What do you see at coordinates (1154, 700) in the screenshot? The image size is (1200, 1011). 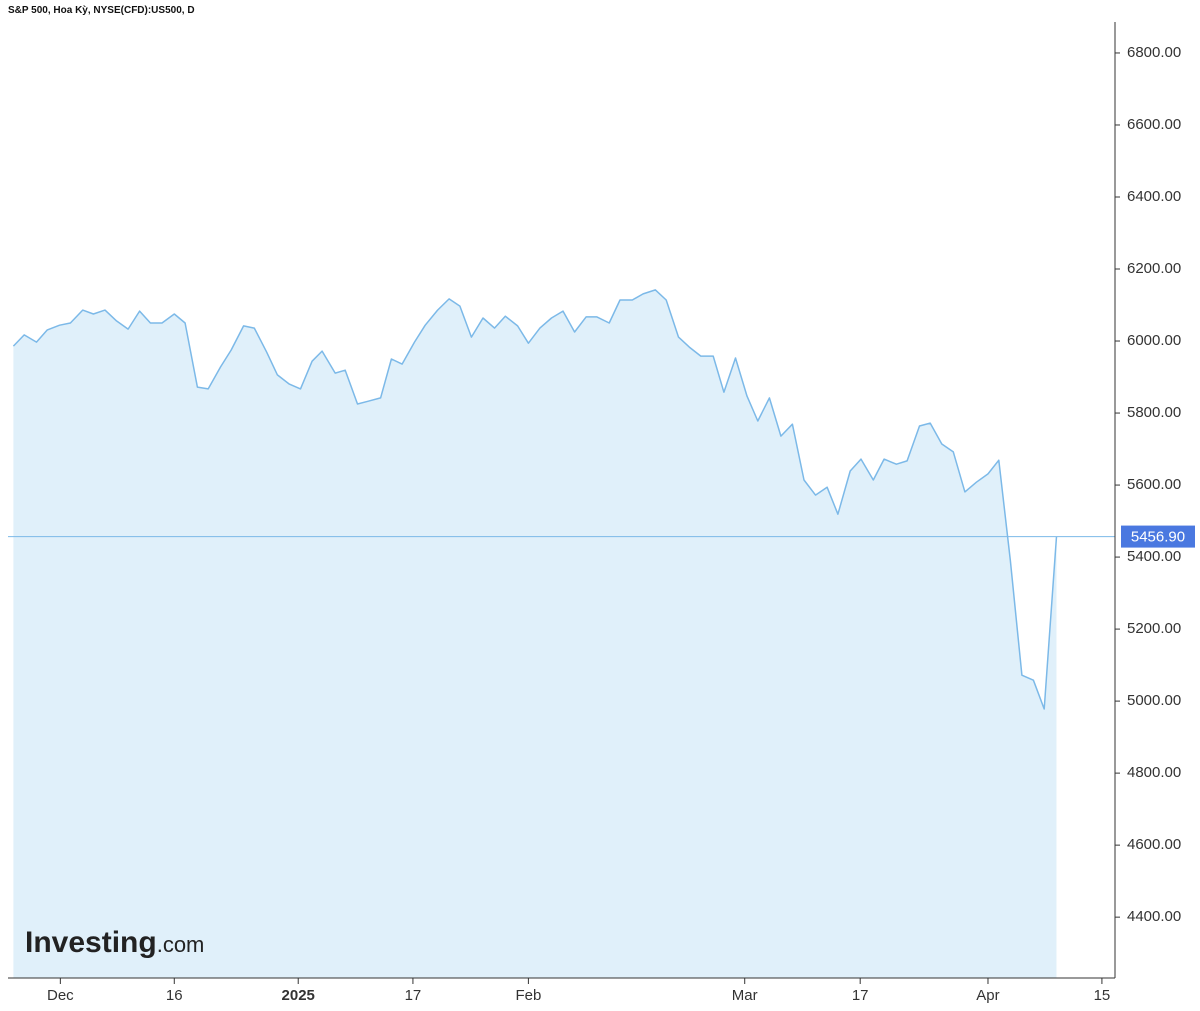 I see `y-tick-label: 5000.00` at bounding box center [1154, 700].